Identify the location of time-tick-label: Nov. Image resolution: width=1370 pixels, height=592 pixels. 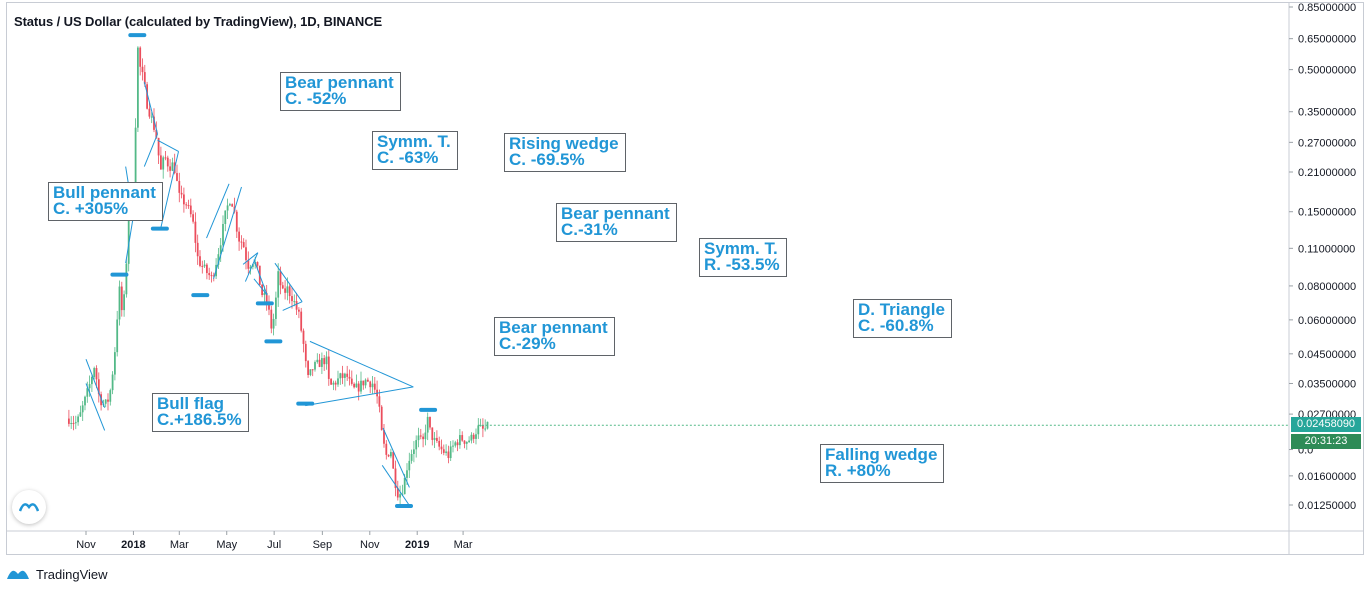
(86, 545).